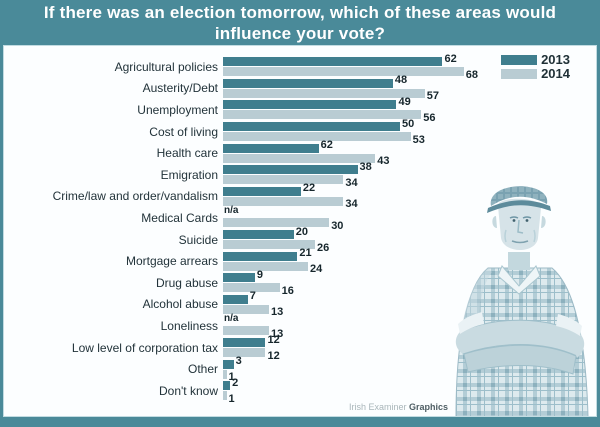  Describe the element at coordinates (353, 218) in the screenshot. I see `bar-group: n/a 30` at that location.